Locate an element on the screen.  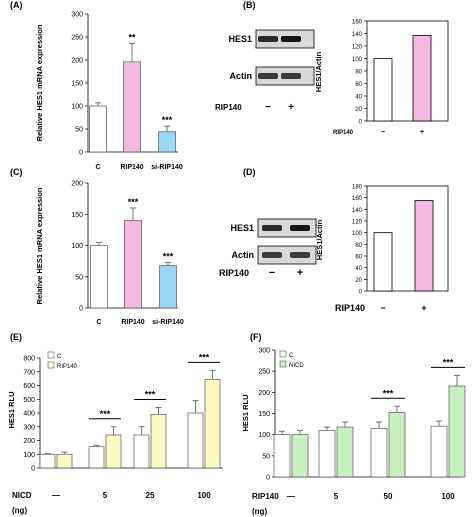
panel-label: (E) is located at coordinates (16, 337).